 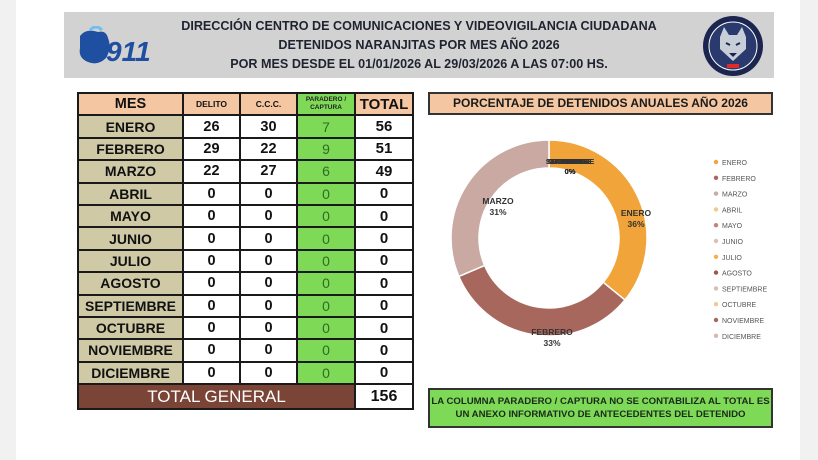 I want to click on paradero-cell: 9, so click(x=326, y=149).